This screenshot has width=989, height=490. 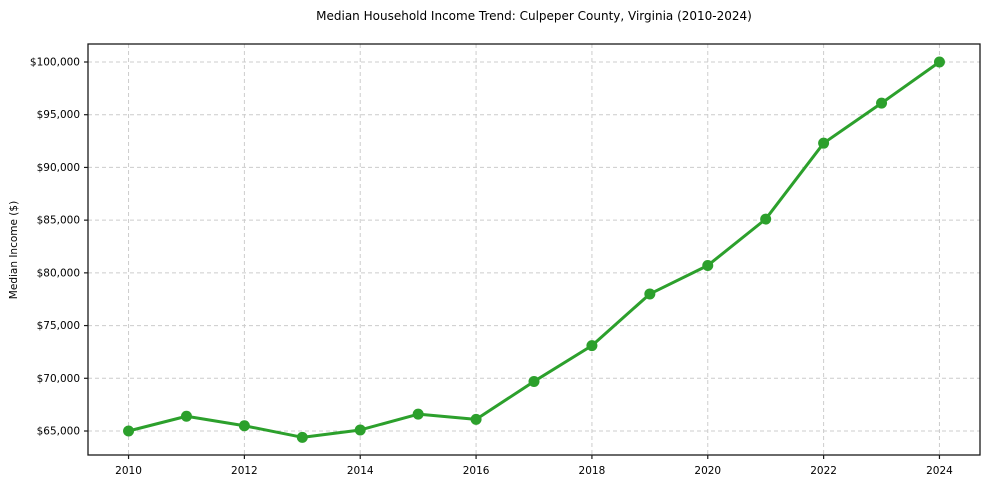 What do you see at coordinates (128, 471) in the screenshot?
I see `x-tick-label: 2010` at bounding box center [128, 471].